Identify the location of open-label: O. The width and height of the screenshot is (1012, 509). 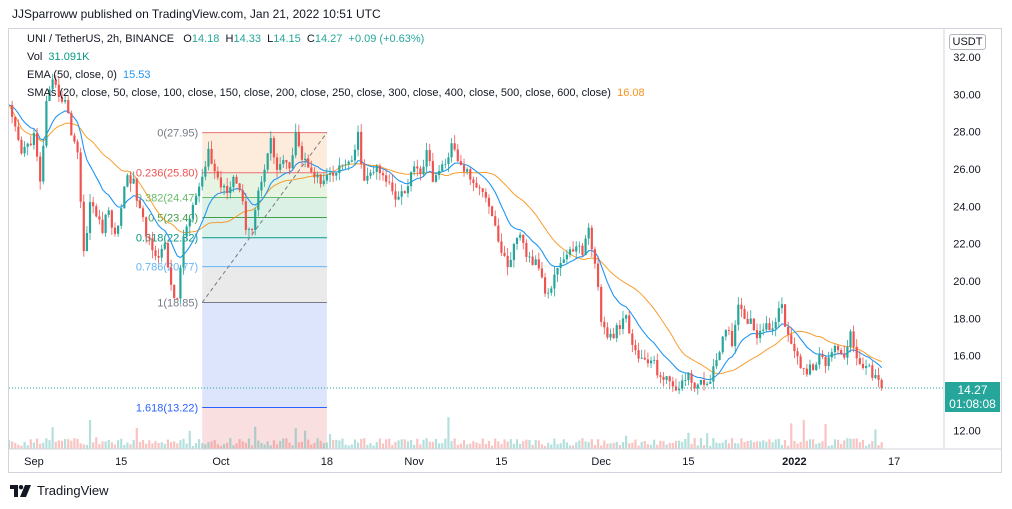
(187, 39).